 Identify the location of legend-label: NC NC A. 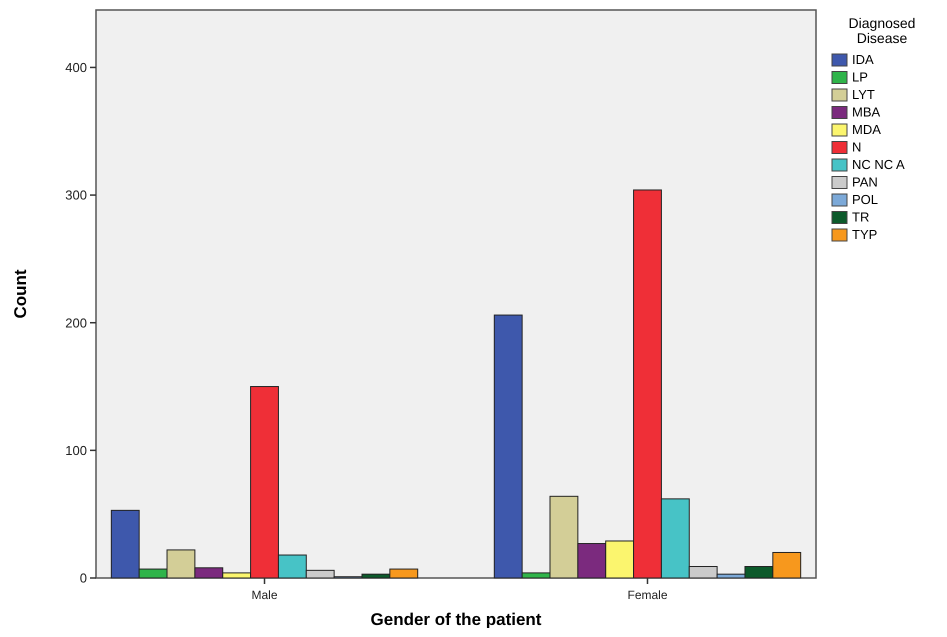
(879, 164).